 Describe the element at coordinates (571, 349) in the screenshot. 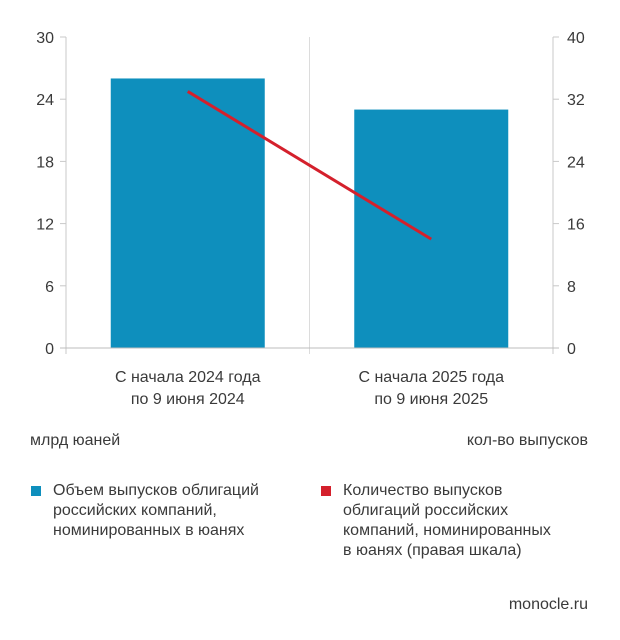

I see `right-tick-label: 0` at that location.